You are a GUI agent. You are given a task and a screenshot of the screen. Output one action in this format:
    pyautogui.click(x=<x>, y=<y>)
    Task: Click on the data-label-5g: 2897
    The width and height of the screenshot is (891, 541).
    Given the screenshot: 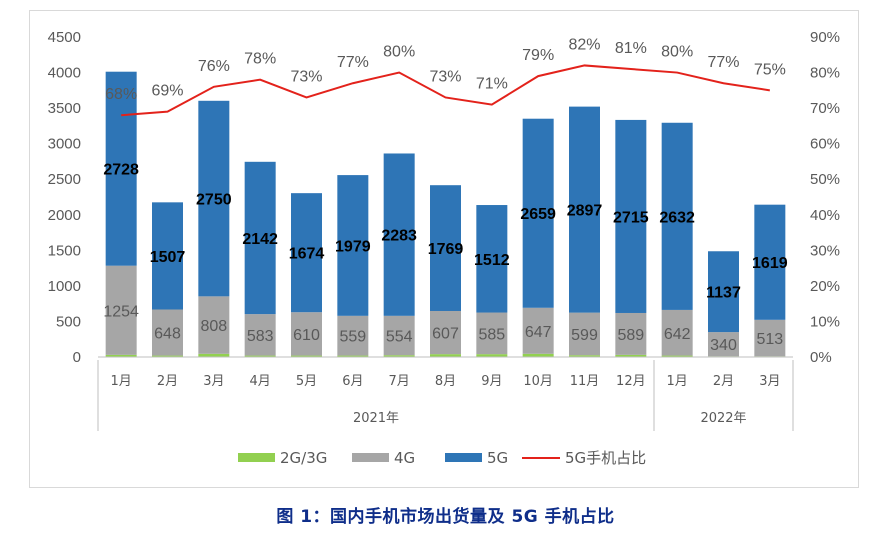 What is the action you would take?
    pyautogui.click(x=585, y=211)
    